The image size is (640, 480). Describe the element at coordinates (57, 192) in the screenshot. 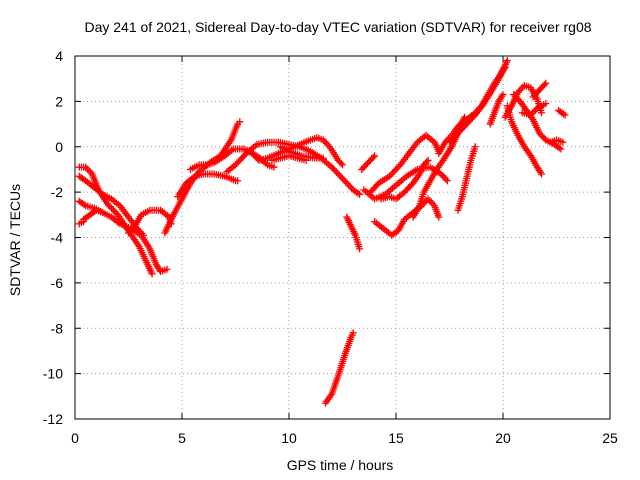

I see `y-tick-label: -2` at that location.